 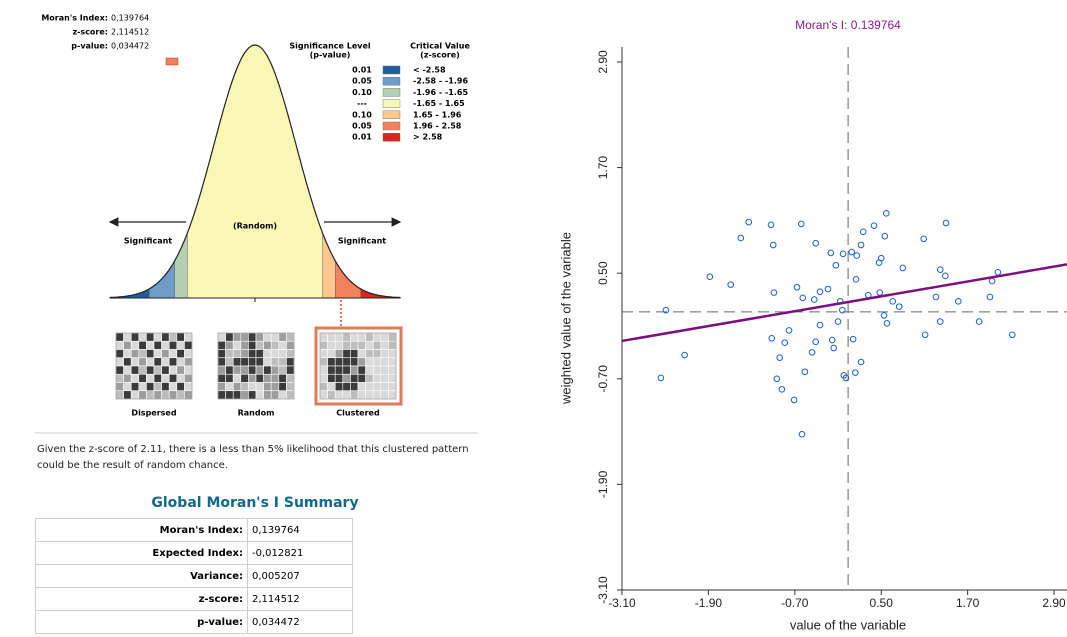 What do you see at coordinates (141, 599) in the screenshot?
I see `summary-label: z-score:` at bounding box center [141, 599].